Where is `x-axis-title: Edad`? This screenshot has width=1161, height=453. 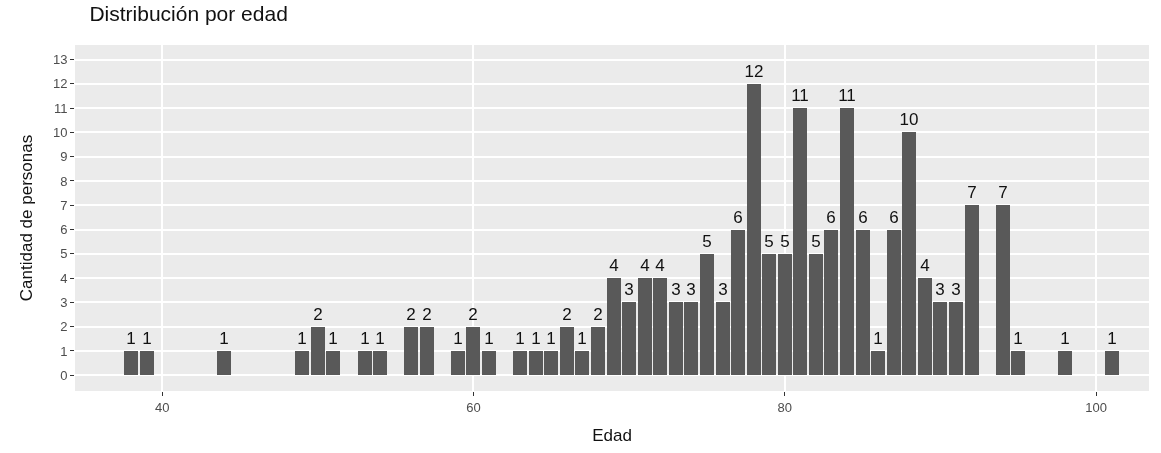 x-axis-title: Edad is located at coordinates (612, 435).